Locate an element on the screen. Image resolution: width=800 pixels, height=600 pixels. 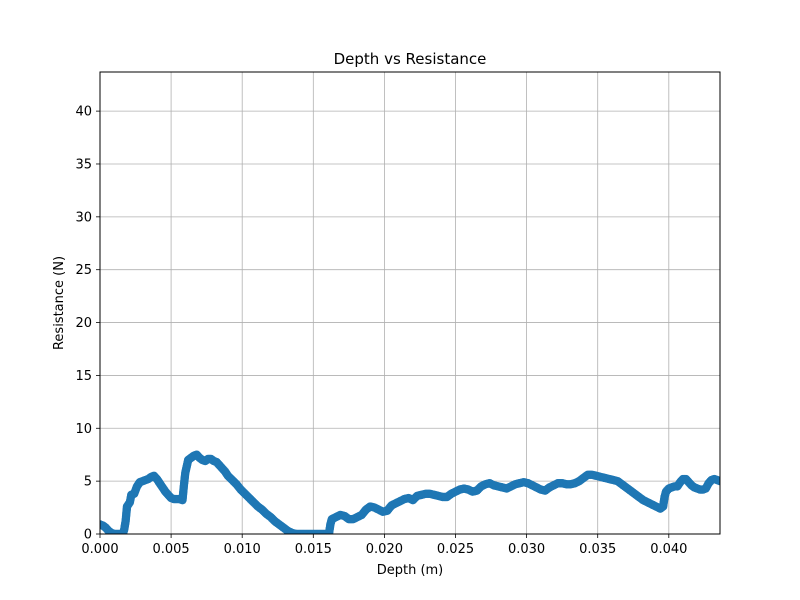
data-points is located at coordinates (410, 492).